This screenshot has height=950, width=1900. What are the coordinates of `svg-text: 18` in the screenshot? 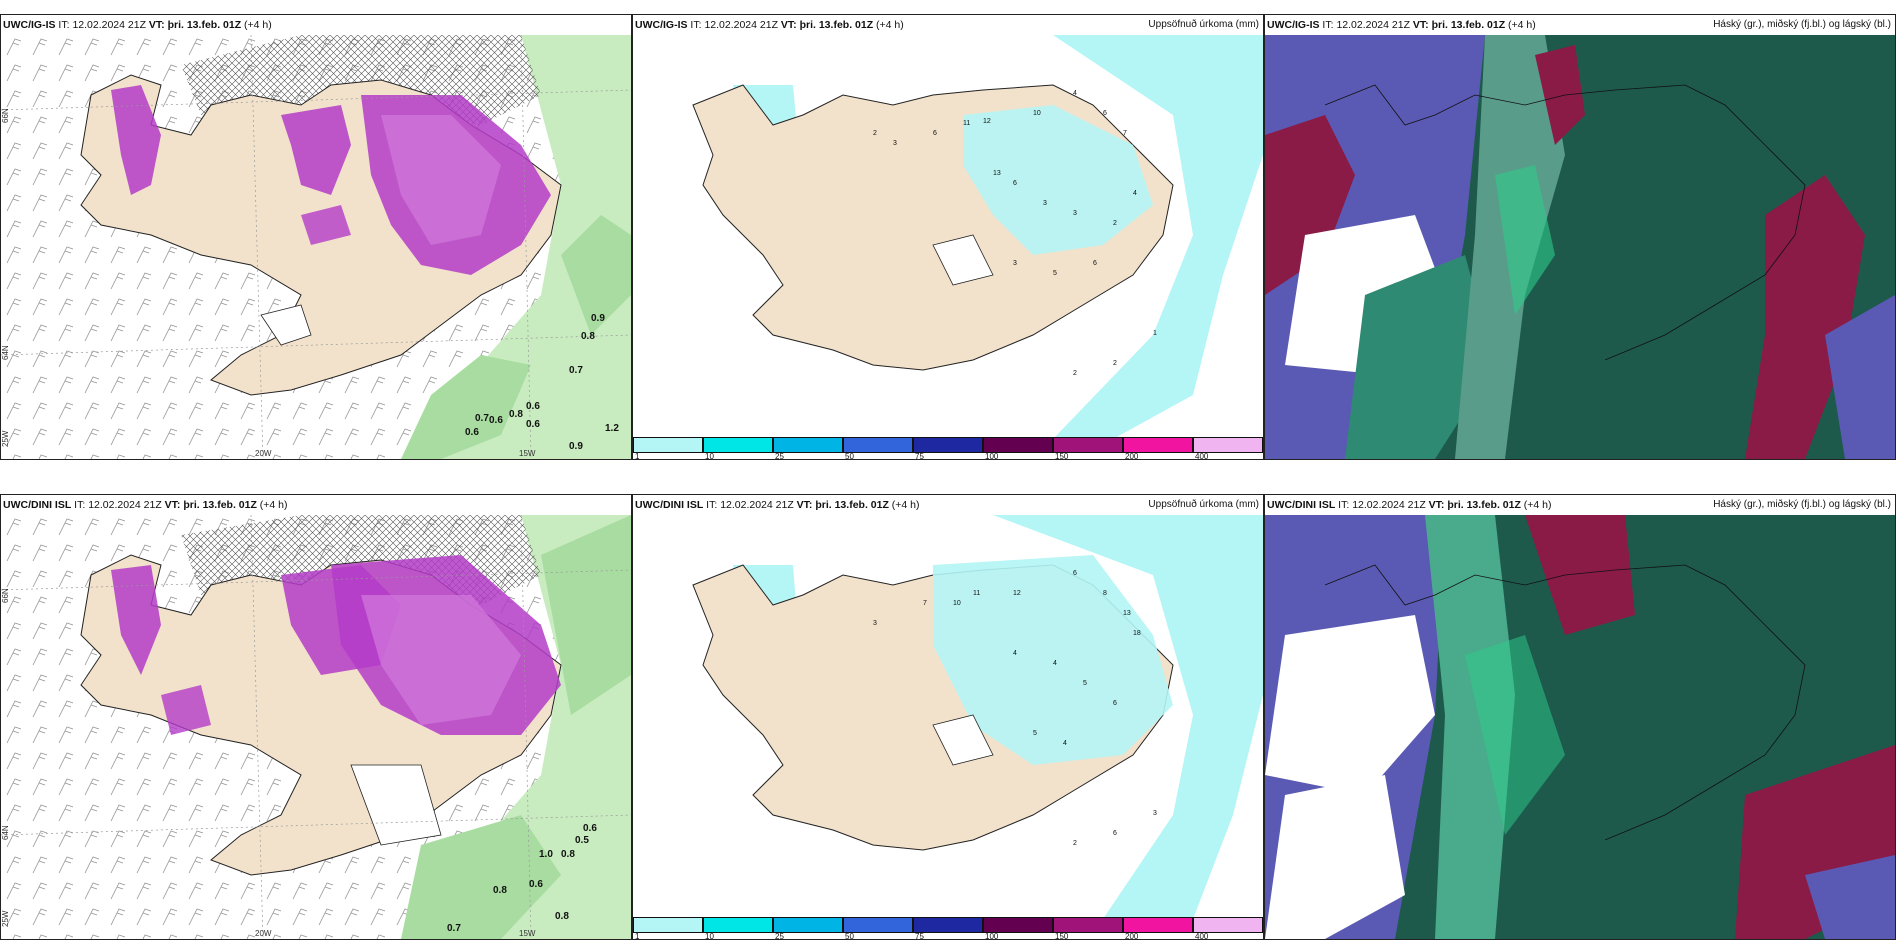 It's located at (1137, 633).